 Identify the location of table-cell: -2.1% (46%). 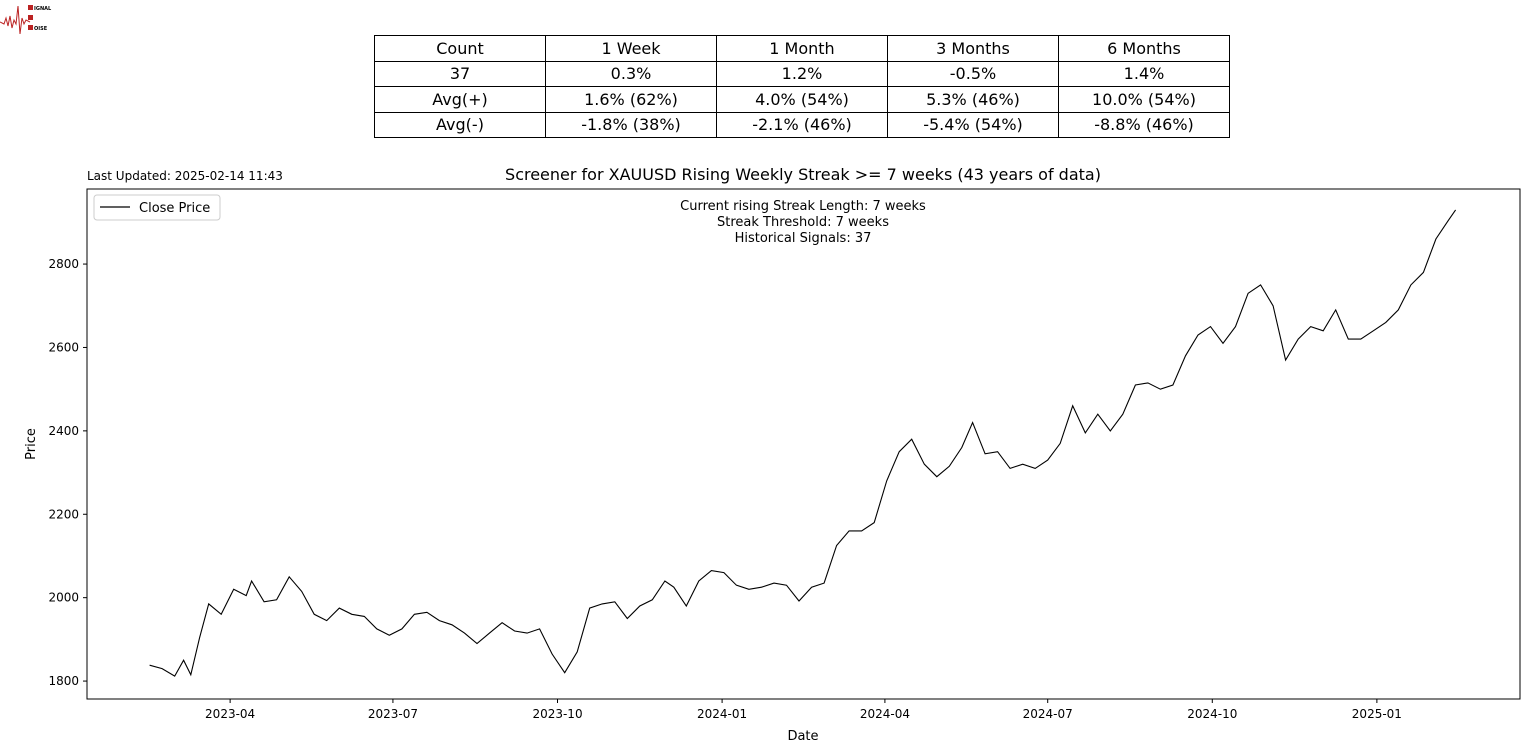
(802, 124).